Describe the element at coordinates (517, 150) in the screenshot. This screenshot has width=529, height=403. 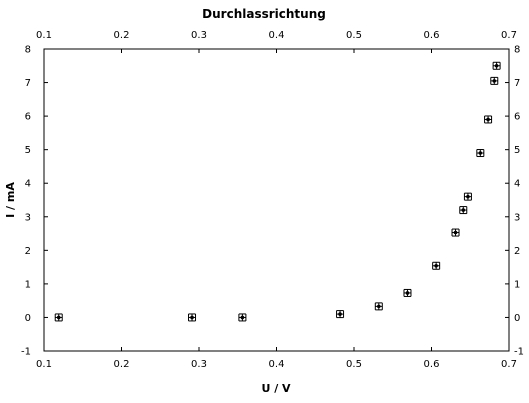
I see `y-tick-label-right: 5` at that location.